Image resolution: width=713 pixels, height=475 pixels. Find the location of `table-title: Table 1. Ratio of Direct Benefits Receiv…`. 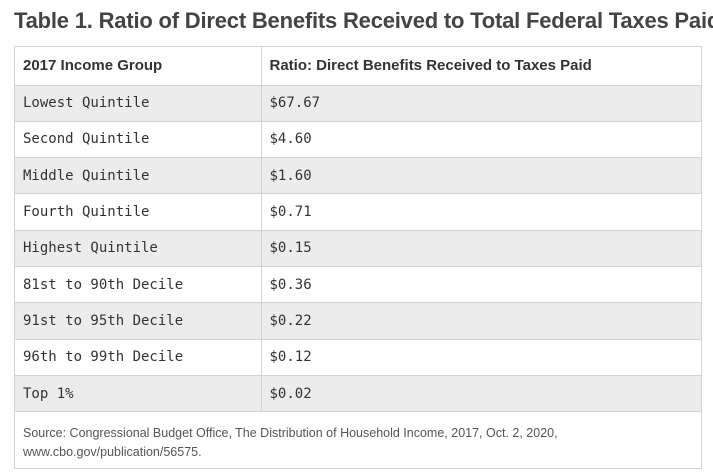

table-title: Table 1. Ratio of Direct Benefits Receiv… is located at coordinates (363, 20).